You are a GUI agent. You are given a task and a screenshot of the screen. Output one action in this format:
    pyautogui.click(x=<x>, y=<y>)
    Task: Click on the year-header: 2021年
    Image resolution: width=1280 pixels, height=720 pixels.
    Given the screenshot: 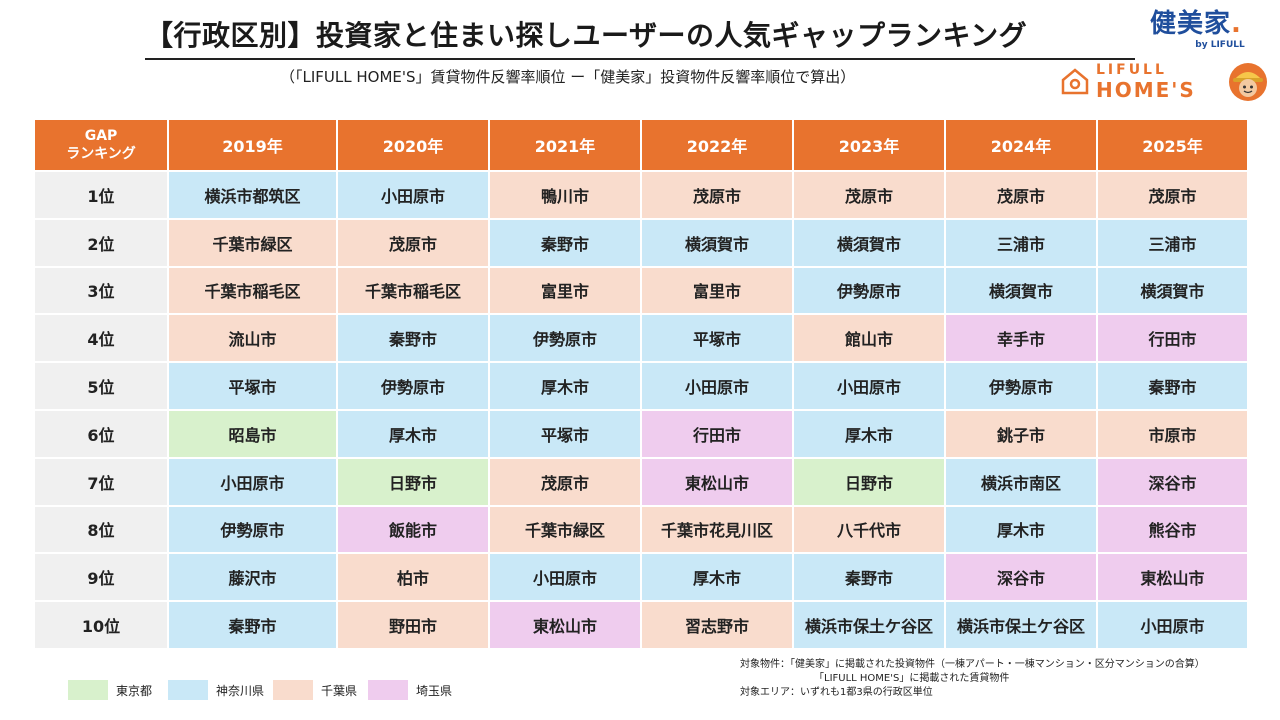 What is the action you would take?
    pyautogui.click(x=565, y=145)
    